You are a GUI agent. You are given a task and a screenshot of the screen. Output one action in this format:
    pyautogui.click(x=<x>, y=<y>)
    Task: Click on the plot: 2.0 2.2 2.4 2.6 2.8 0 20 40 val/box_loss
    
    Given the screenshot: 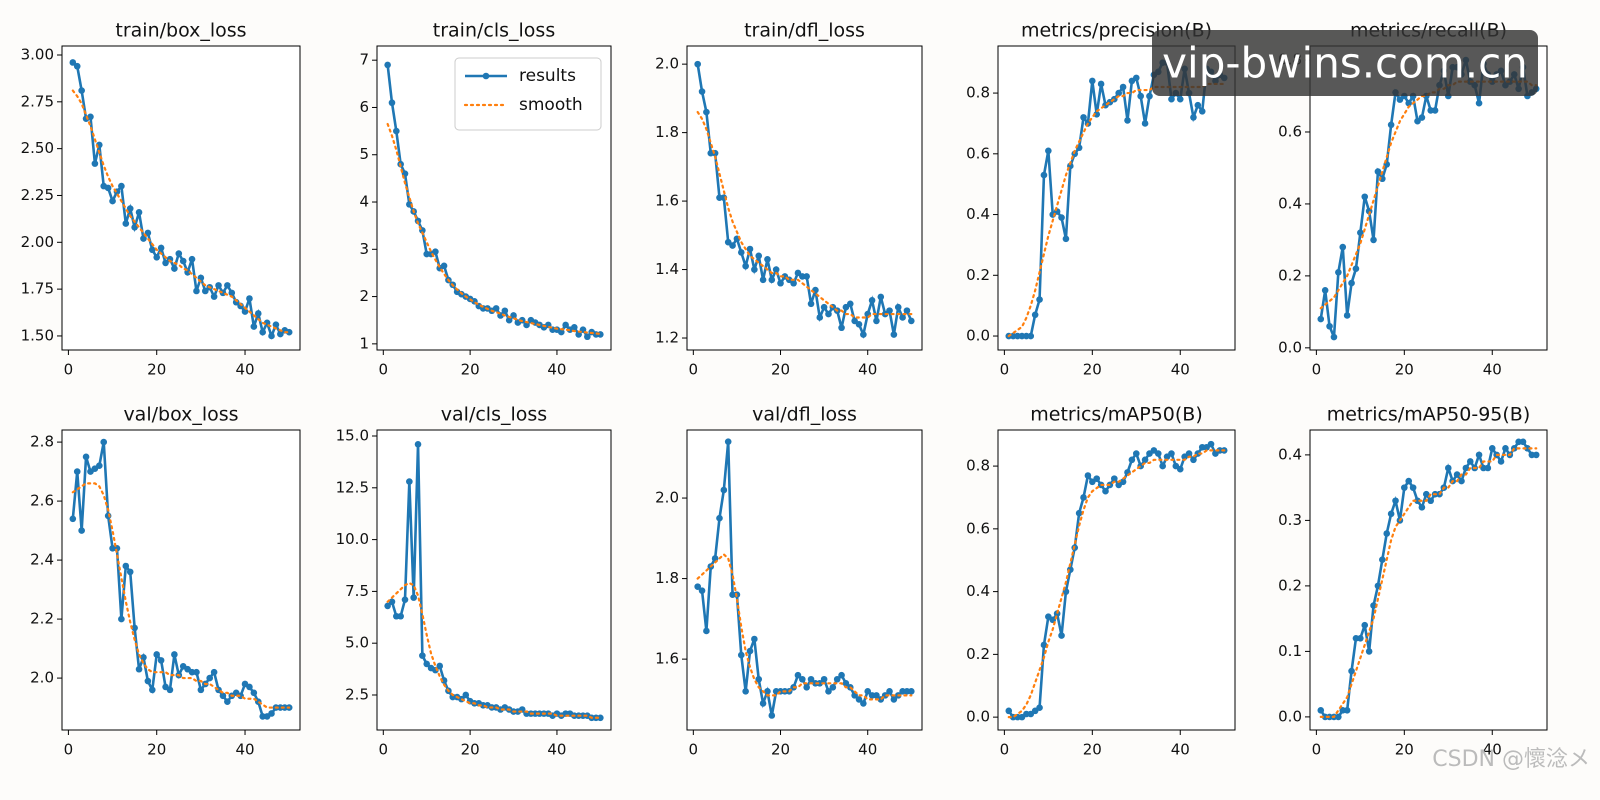 What is the action you would take?
    pyautogui.click(x=165, y=581)
    